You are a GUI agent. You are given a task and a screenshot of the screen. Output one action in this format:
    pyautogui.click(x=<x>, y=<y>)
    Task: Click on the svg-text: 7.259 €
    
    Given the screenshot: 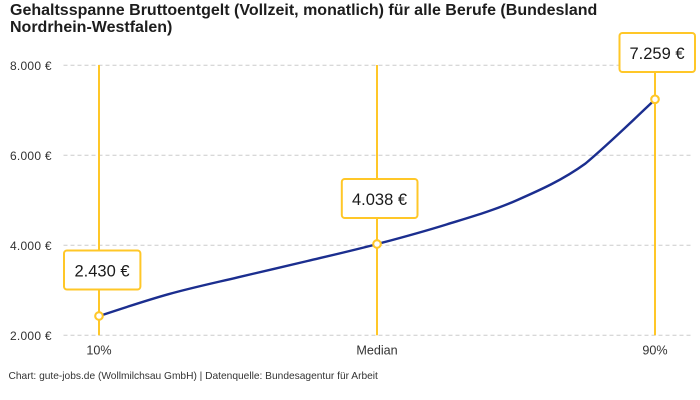 What is the action you would take?
    pyautogui.click(x=656, y=54)
    